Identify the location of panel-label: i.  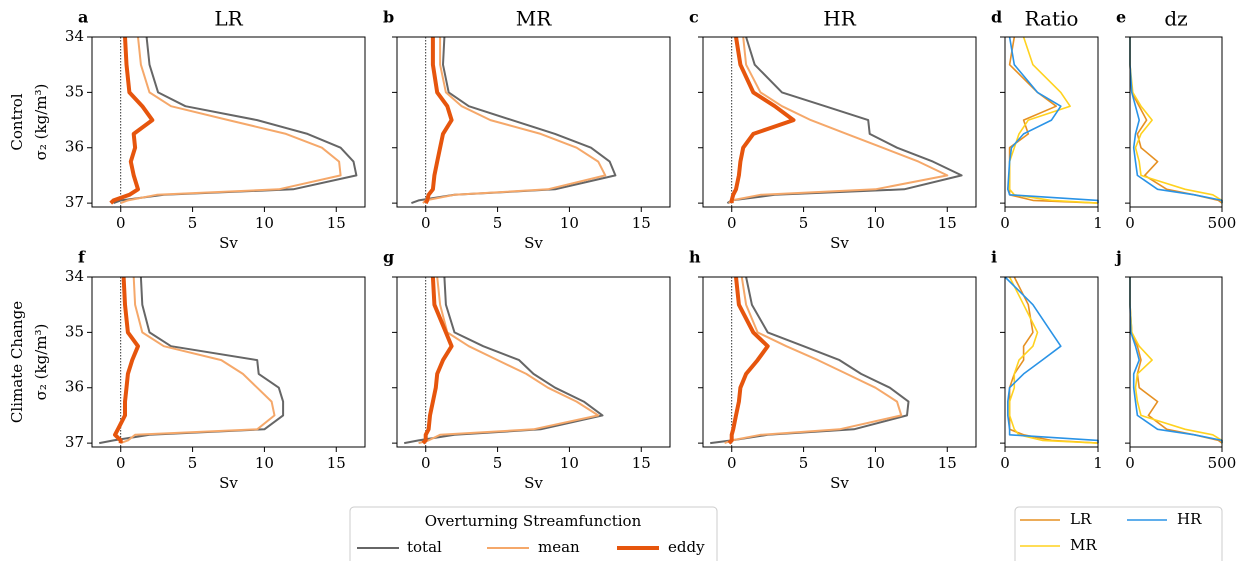
(994, 257).